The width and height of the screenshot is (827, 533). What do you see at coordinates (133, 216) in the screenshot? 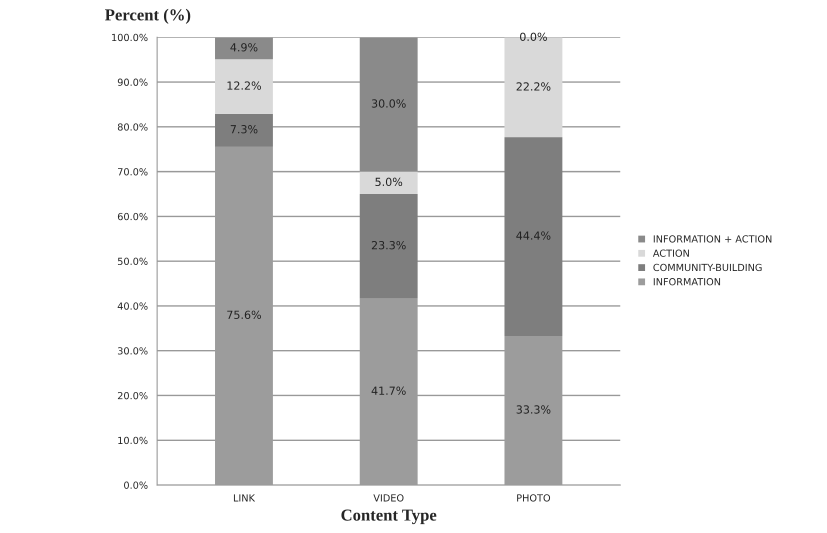
I see `y-tick-label: 60.0%` at bounding box center [133, 216].